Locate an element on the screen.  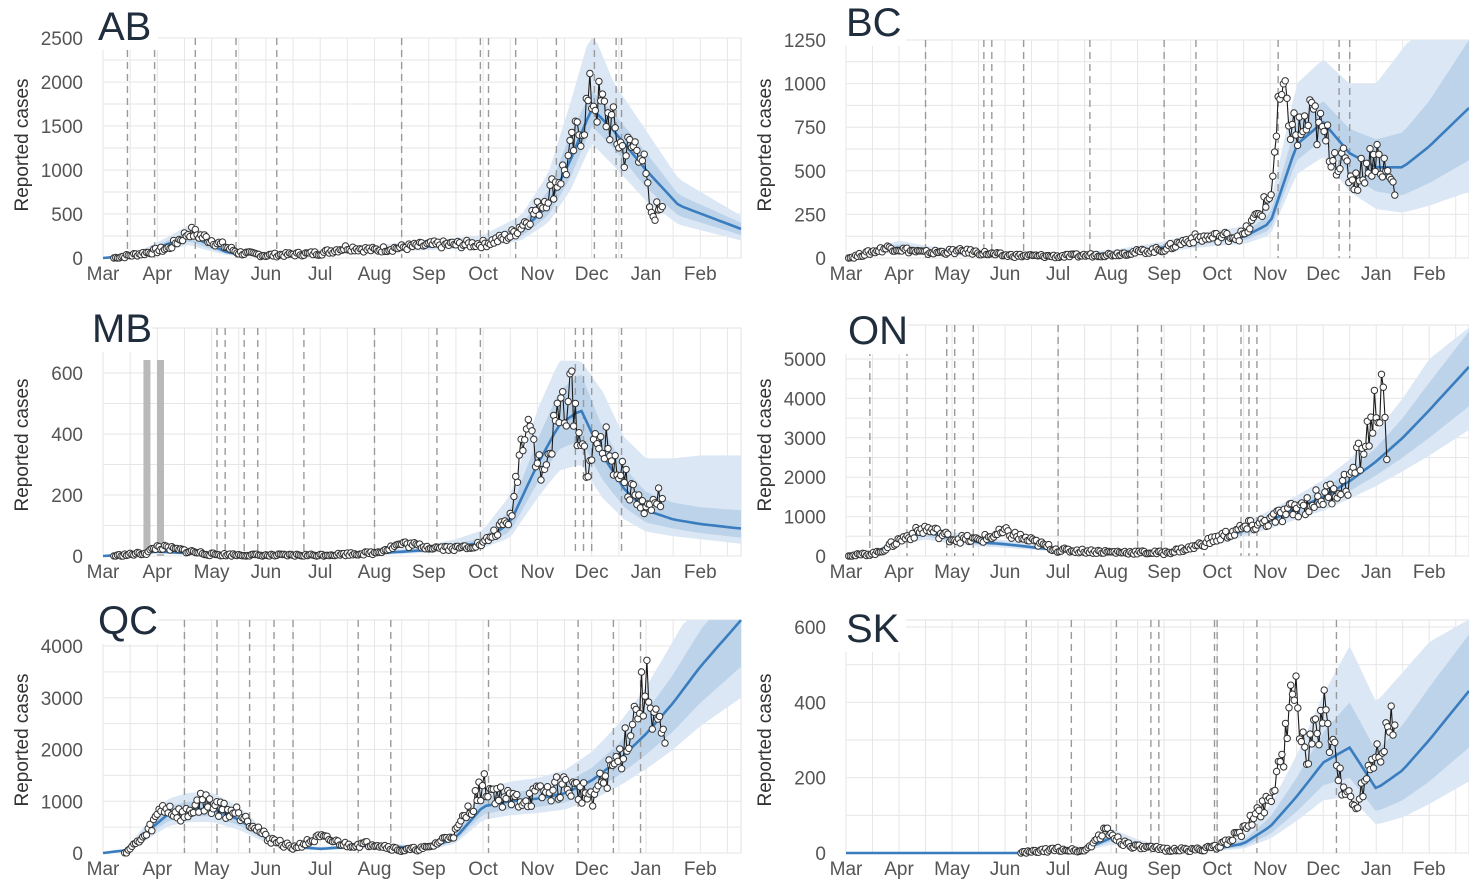
x-tick-label: Sep is located at coordinates (1164, 869).